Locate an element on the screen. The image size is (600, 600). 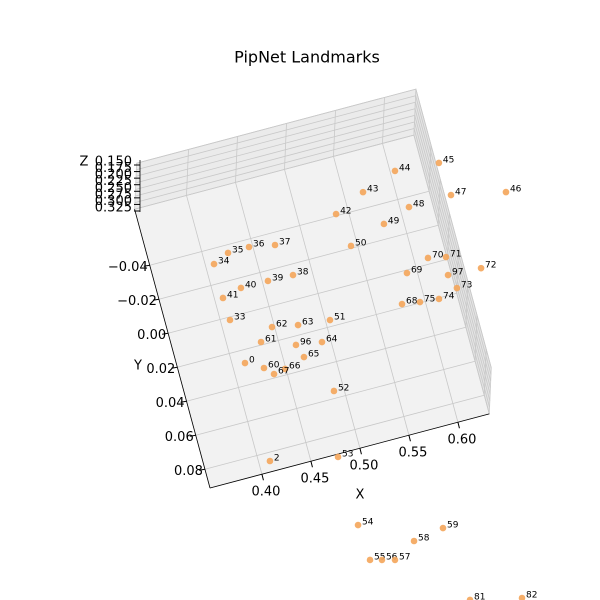
point-label: 64 is located at coordinates (332, 340).